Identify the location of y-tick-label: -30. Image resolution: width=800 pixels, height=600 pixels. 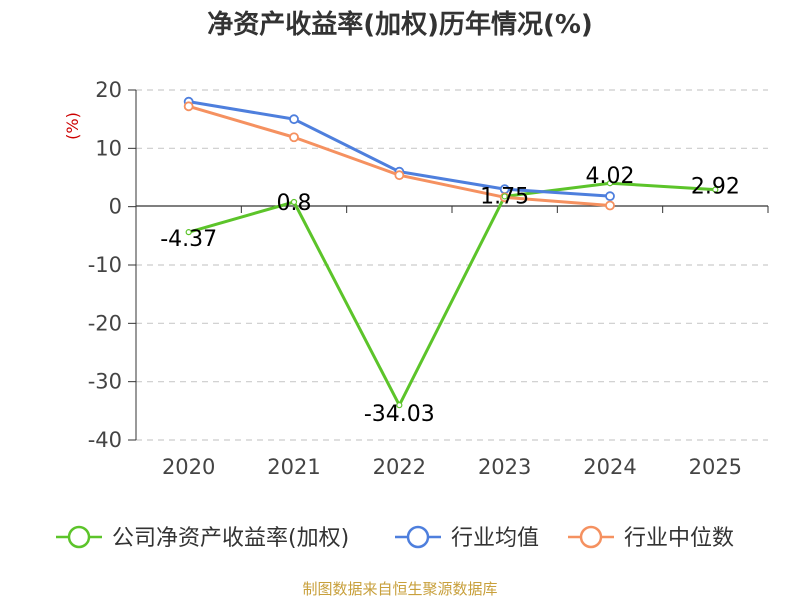
(105, 382).